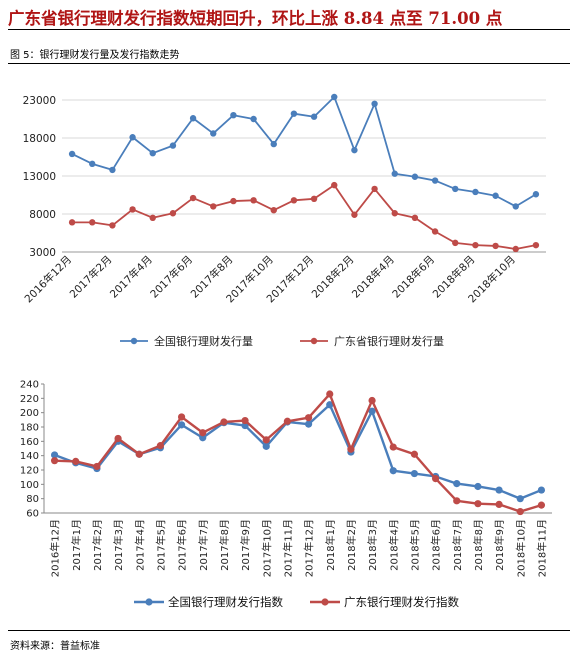  What do you see at coordinates (401, 602) in the screenshot?
I see `legend-label: 广东银行理财发行指数` at bounding box center [401, 602].